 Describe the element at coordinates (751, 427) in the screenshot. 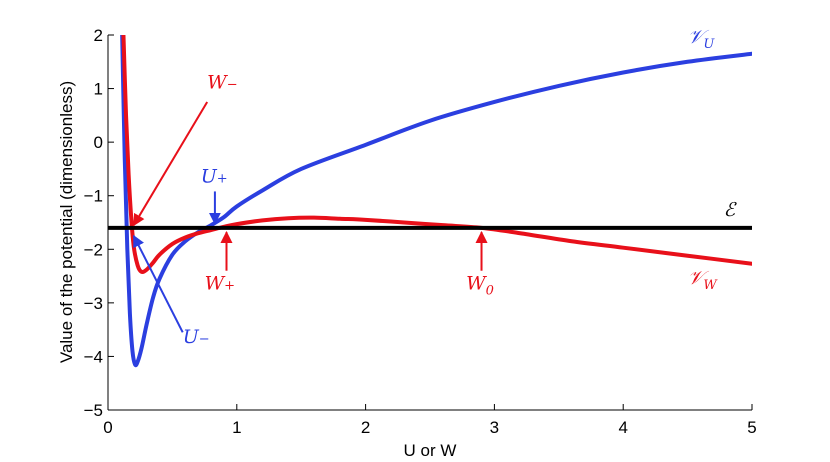

I see `x-tick-label: 5` at that location.